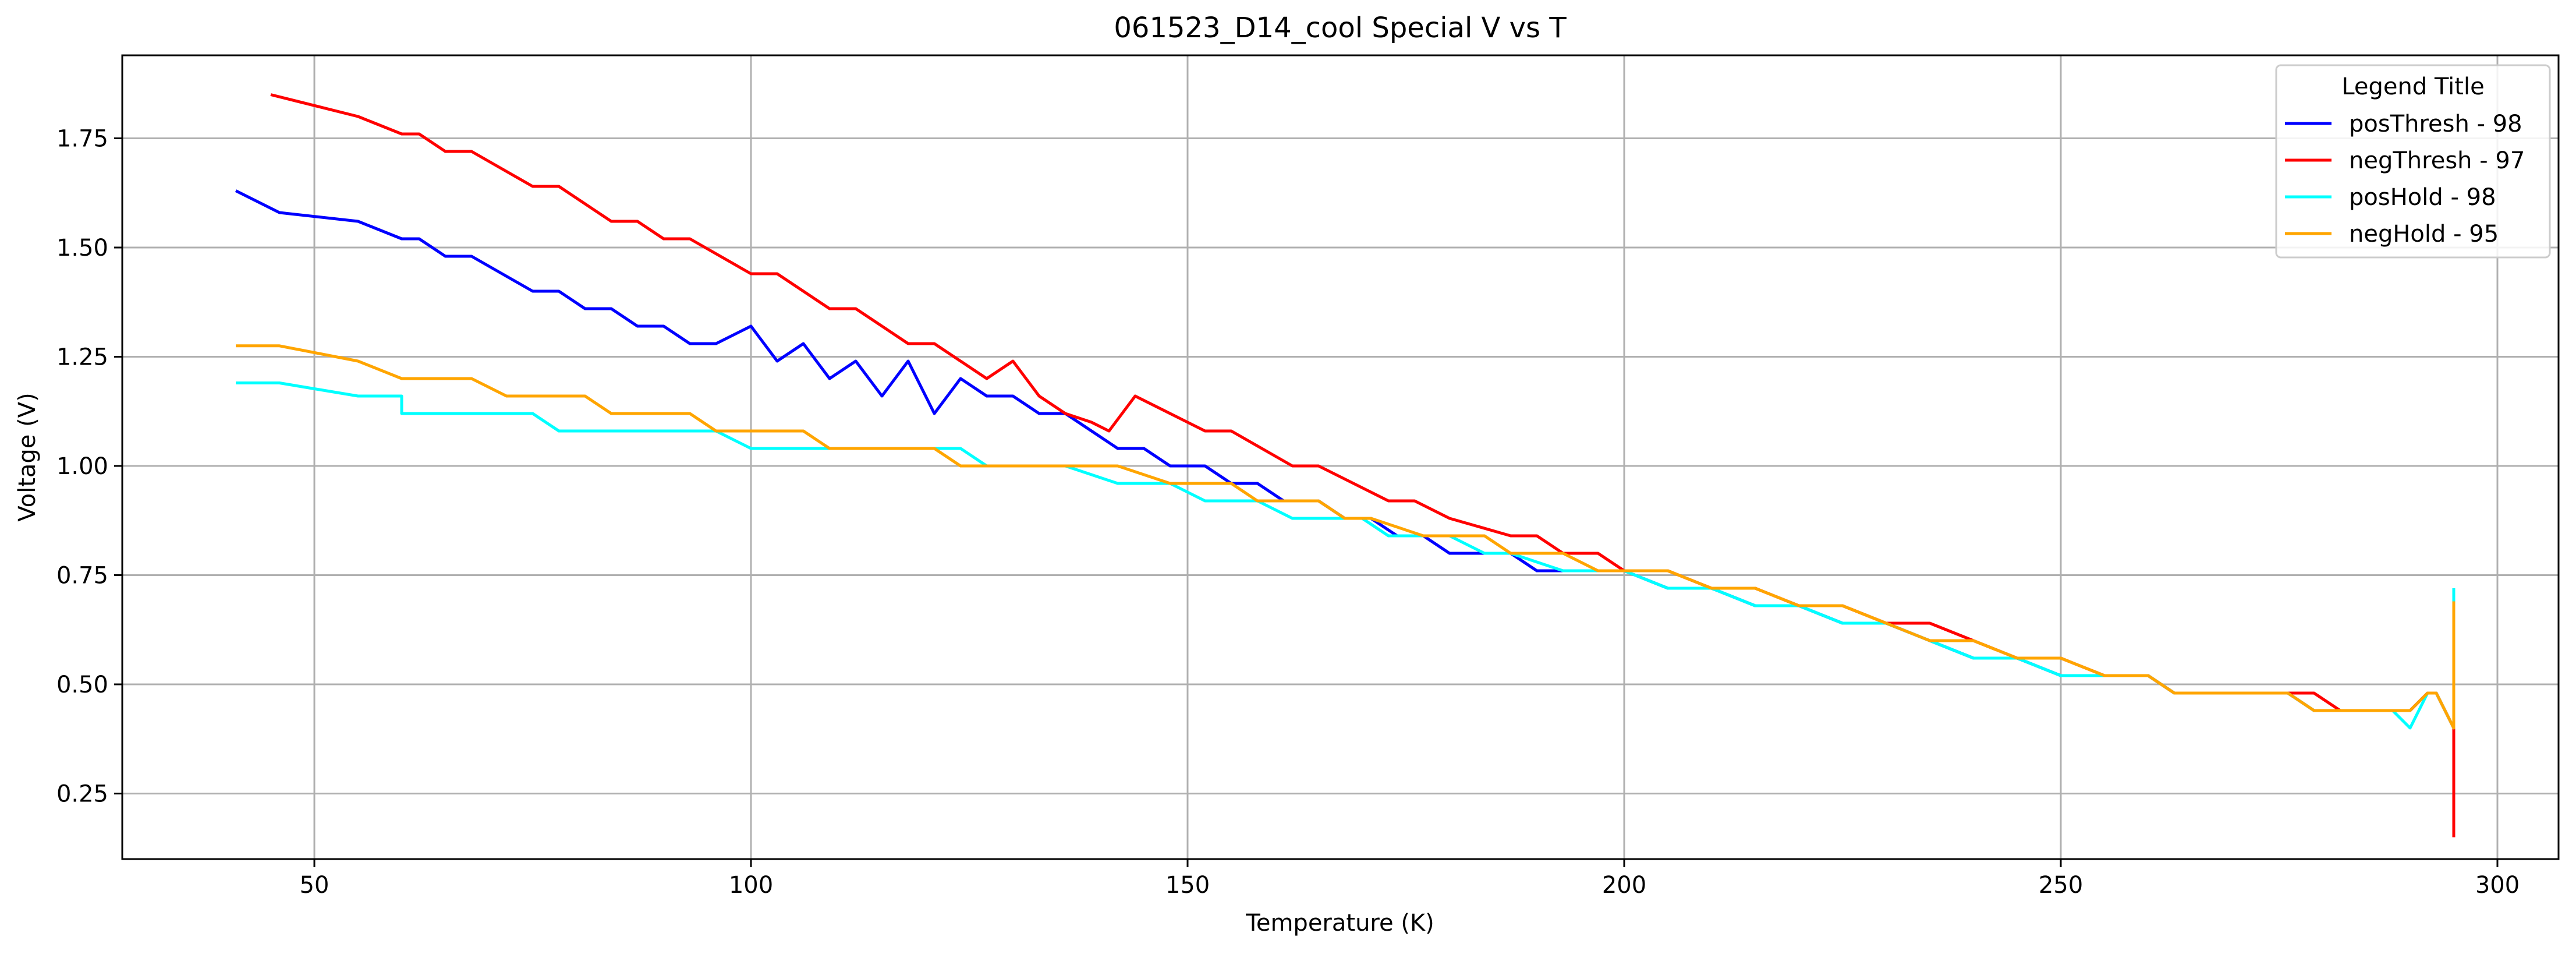 The image size is (2576, 954). What do you see at coordinates (1339, 924) in the screenshot?
I see `x-axis-label: Temperature (K)` at bounding box center [1339, 924].